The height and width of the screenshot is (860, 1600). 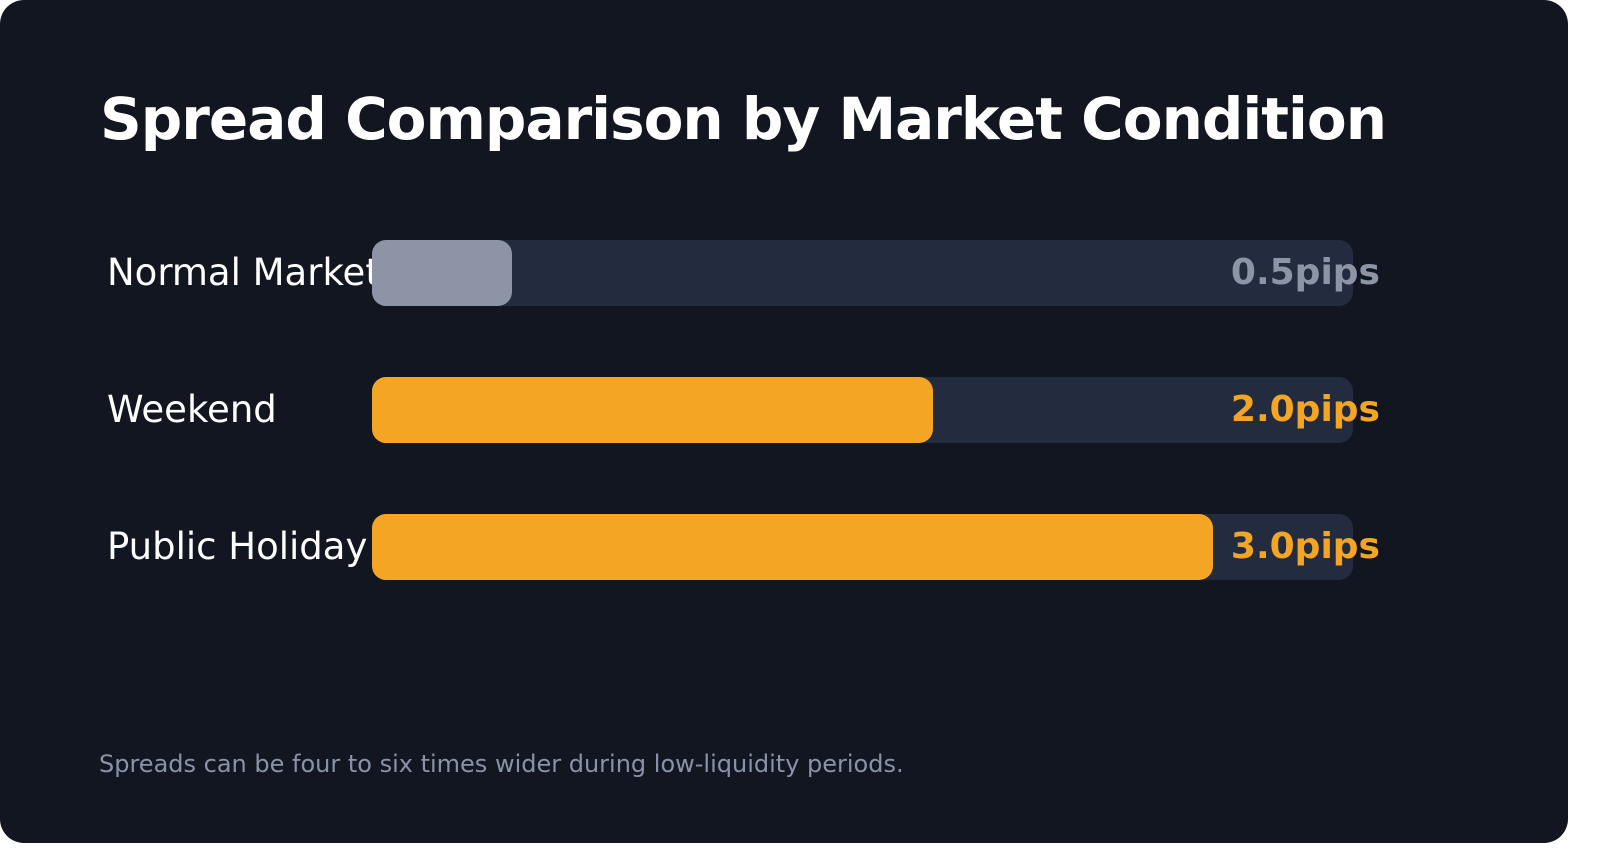 I want to click on bar-value-label: 3.0pips, so click(x=1305, y=546).